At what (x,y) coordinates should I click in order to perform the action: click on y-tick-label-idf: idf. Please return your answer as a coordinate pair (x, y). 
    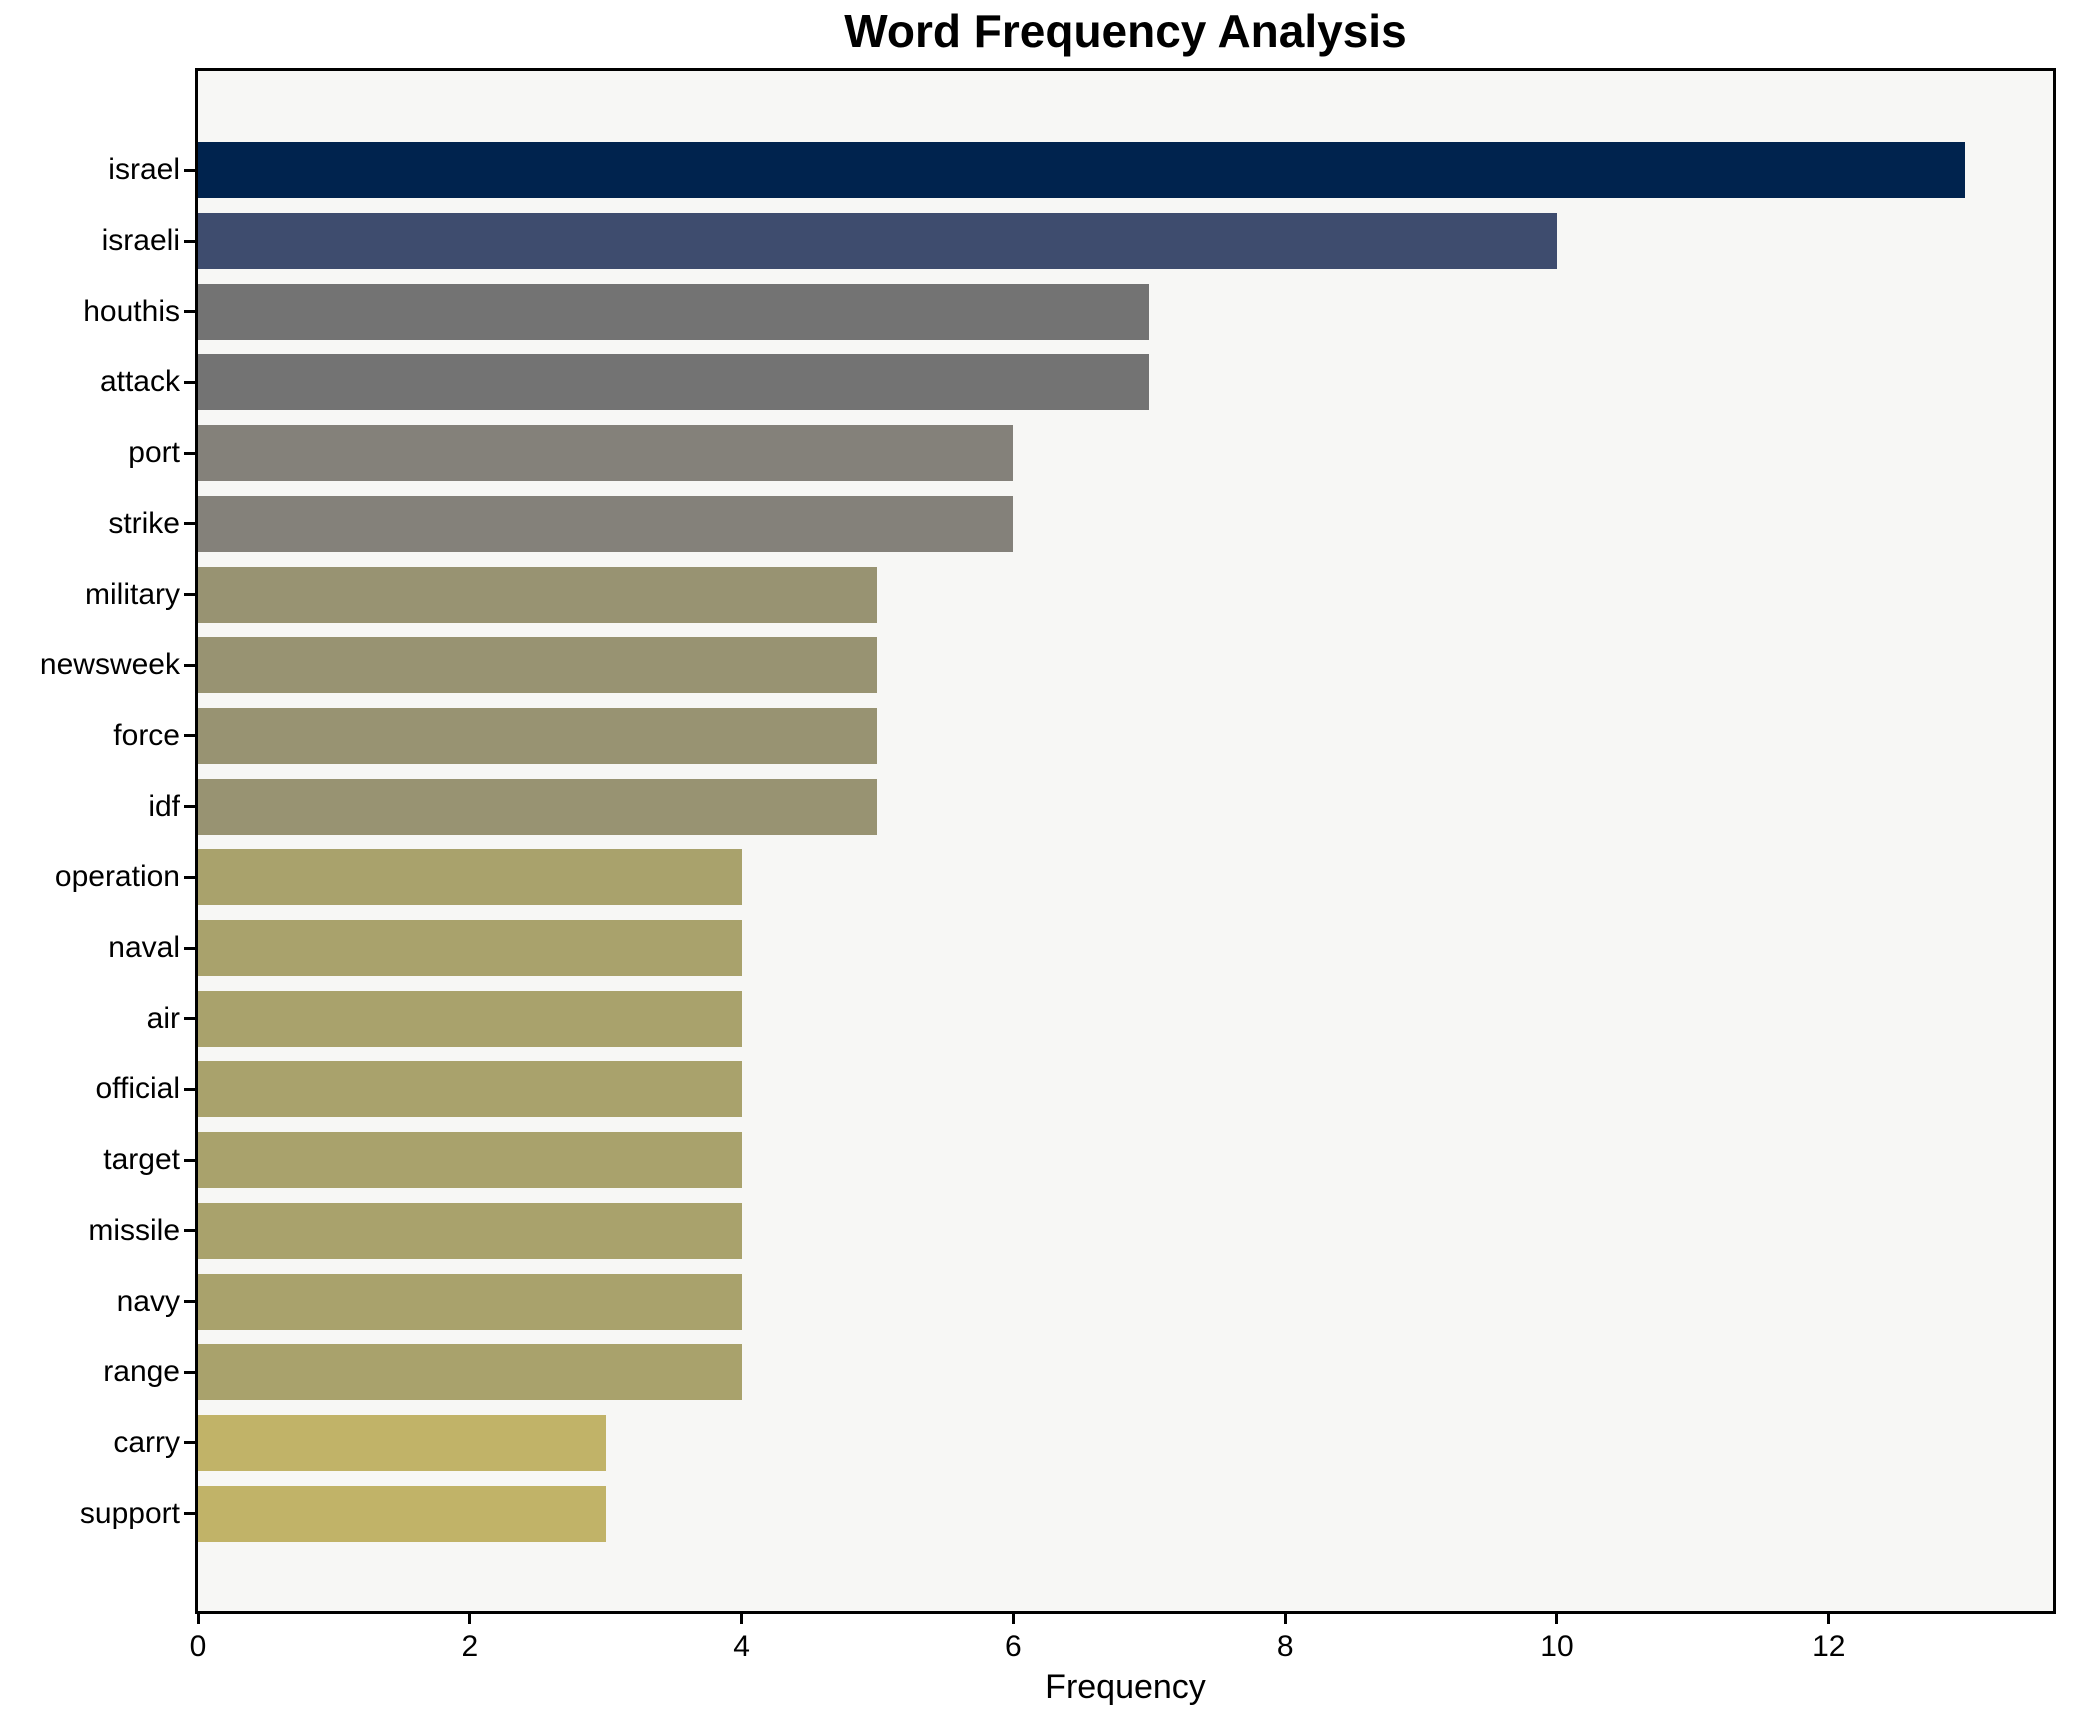
    Looking at the image, I should click on (164, 806).